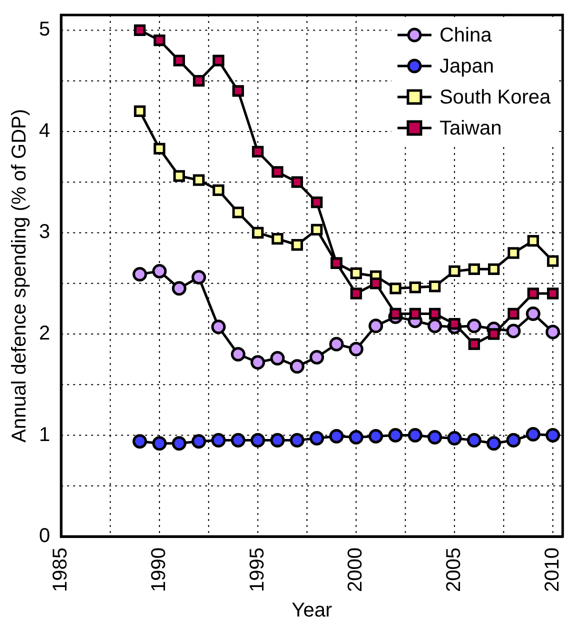 This screenshot has height=631, width=580. Describe the element at coordinates (454, 570) in the screenshot. I see `x-tick-label: 2005` at that location.